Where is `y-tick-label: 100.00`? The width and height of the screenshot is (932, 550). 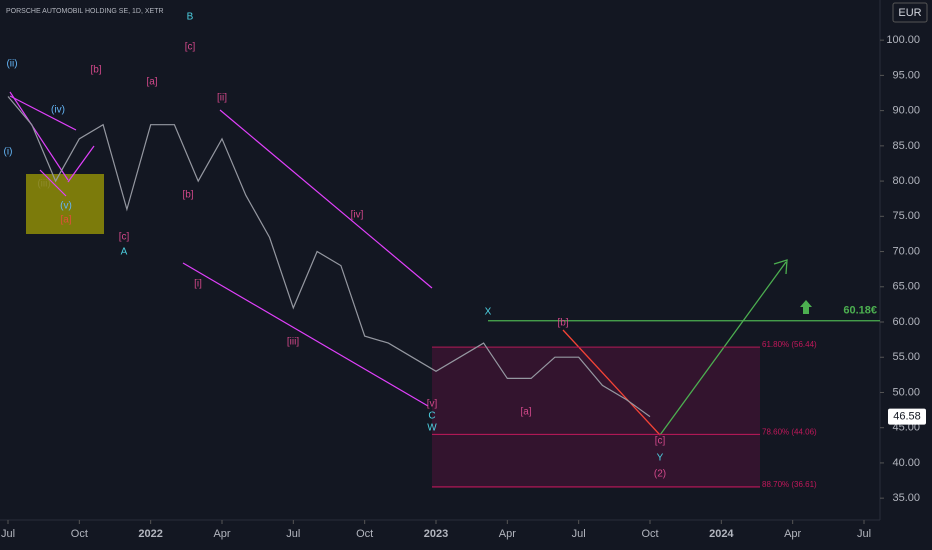 y-tick-label: 100.00 is located at coordinates (903, 40).